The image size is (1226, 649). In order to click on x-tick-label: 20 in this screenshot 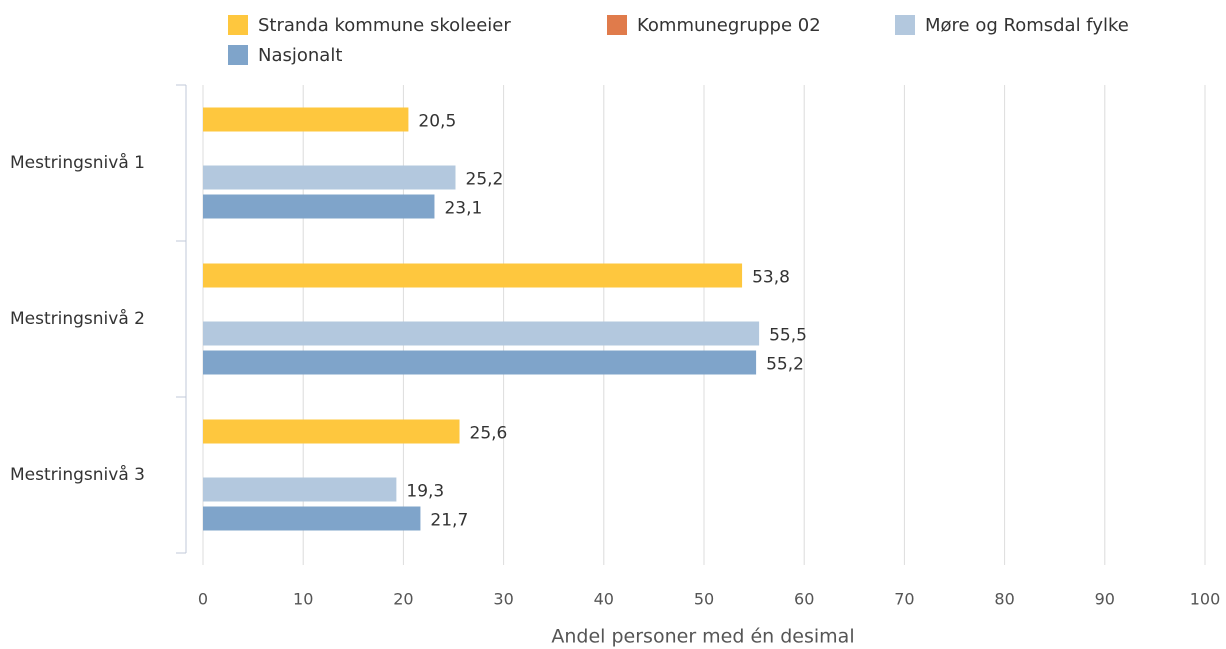, I will do `click(403, 599)`.